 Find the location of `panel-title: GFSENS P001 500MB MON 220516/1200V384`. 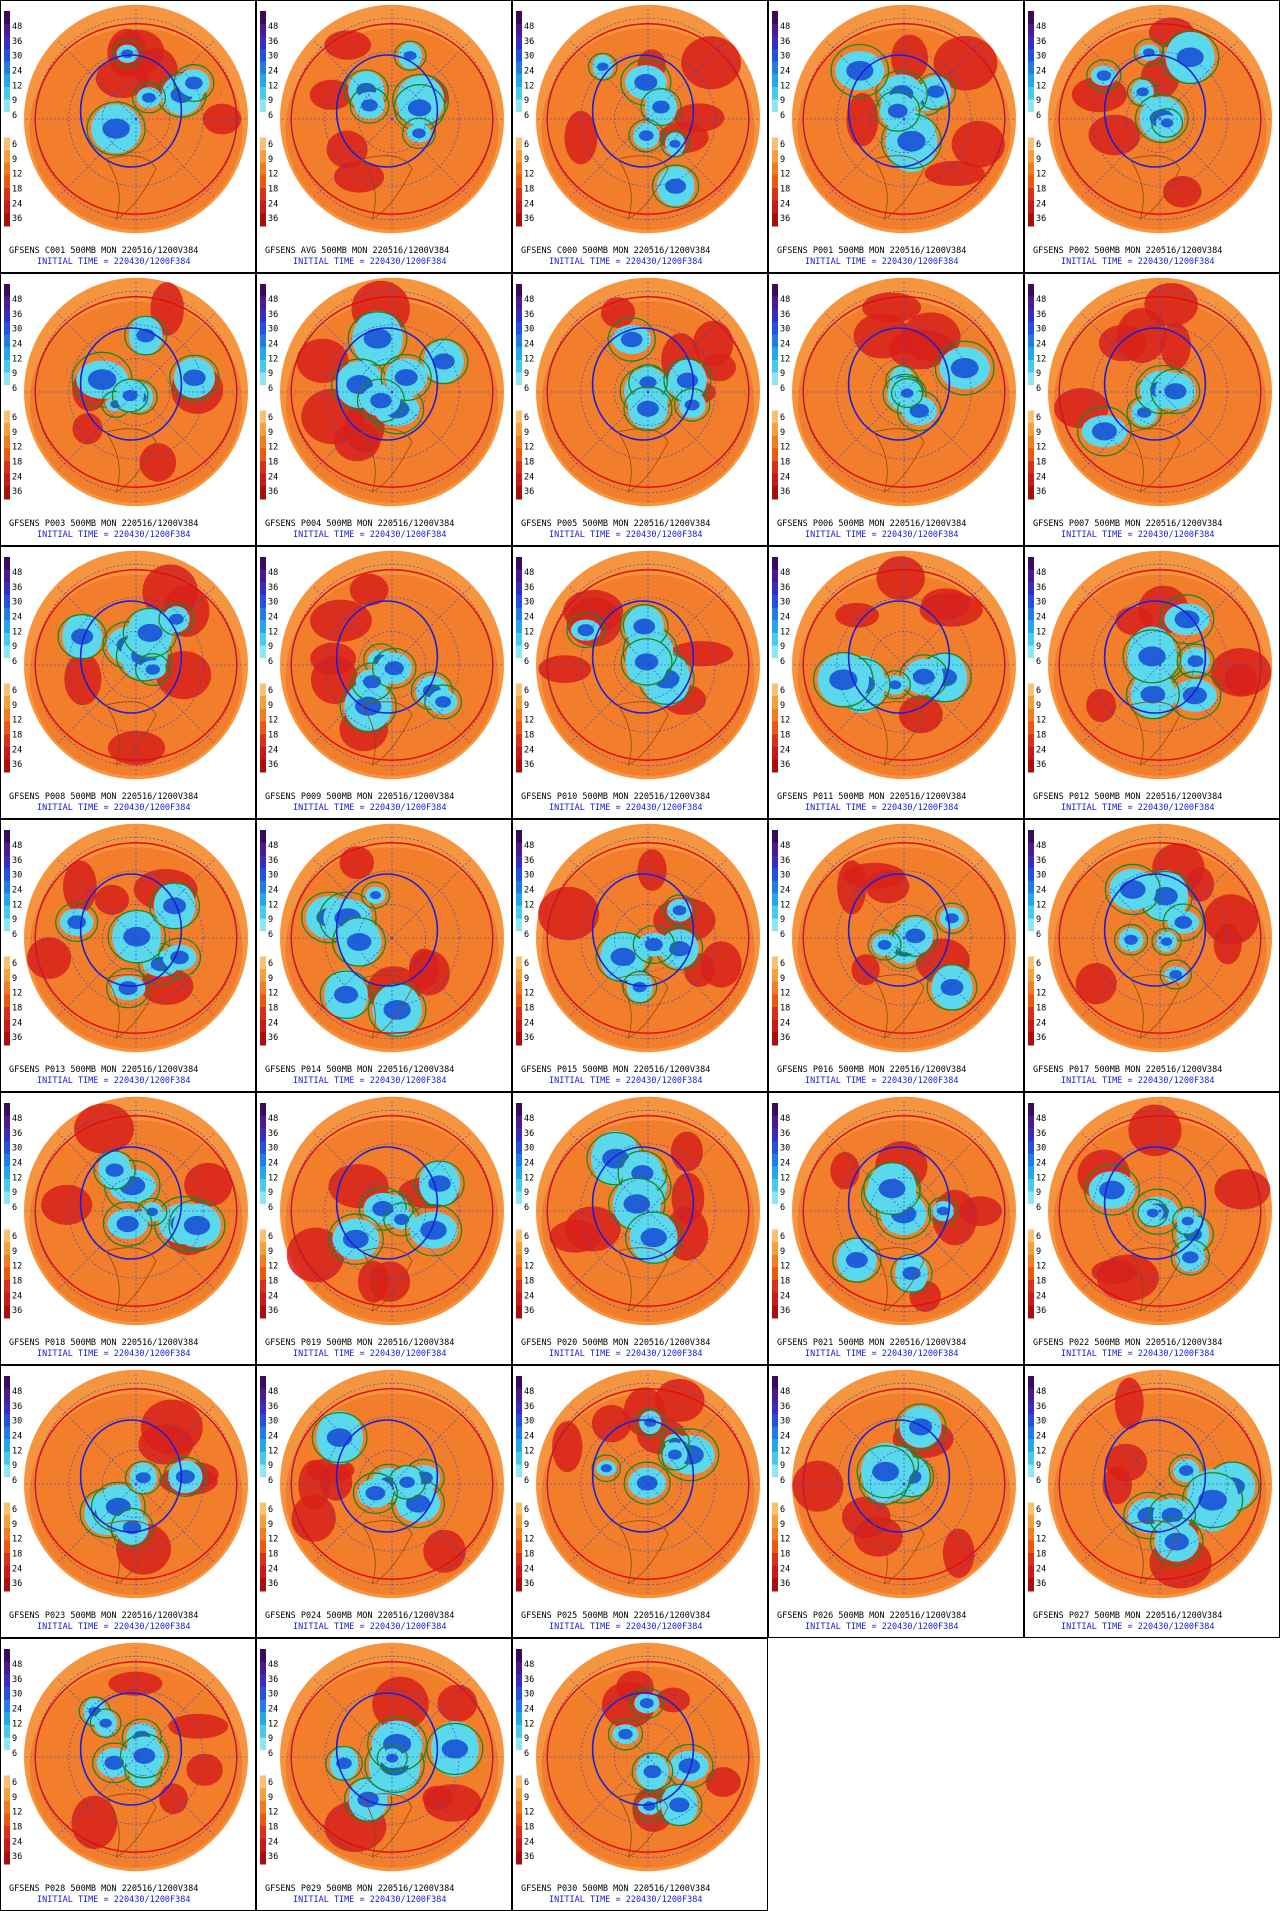

panel-title: GFSENS P001 500MB MON 220516/1200V384 is located at coordinates (871, 251).